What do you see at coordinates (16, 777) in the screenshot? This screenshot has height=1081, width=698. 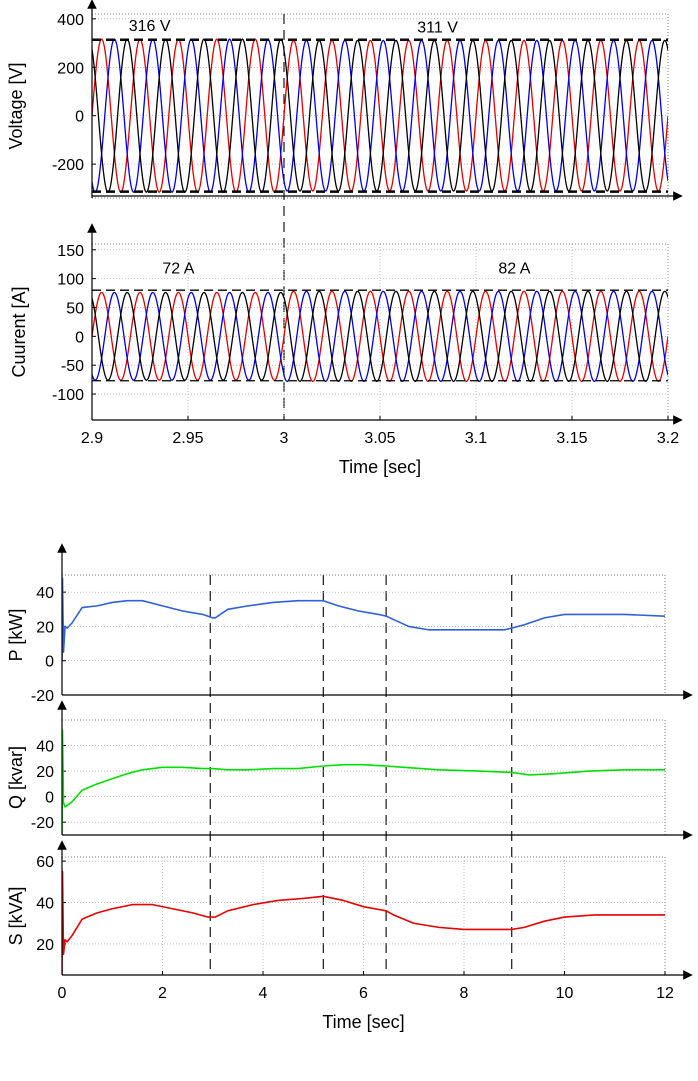 I see `y-axis-label: Q [kvar]` at bounding box center [16, 777].